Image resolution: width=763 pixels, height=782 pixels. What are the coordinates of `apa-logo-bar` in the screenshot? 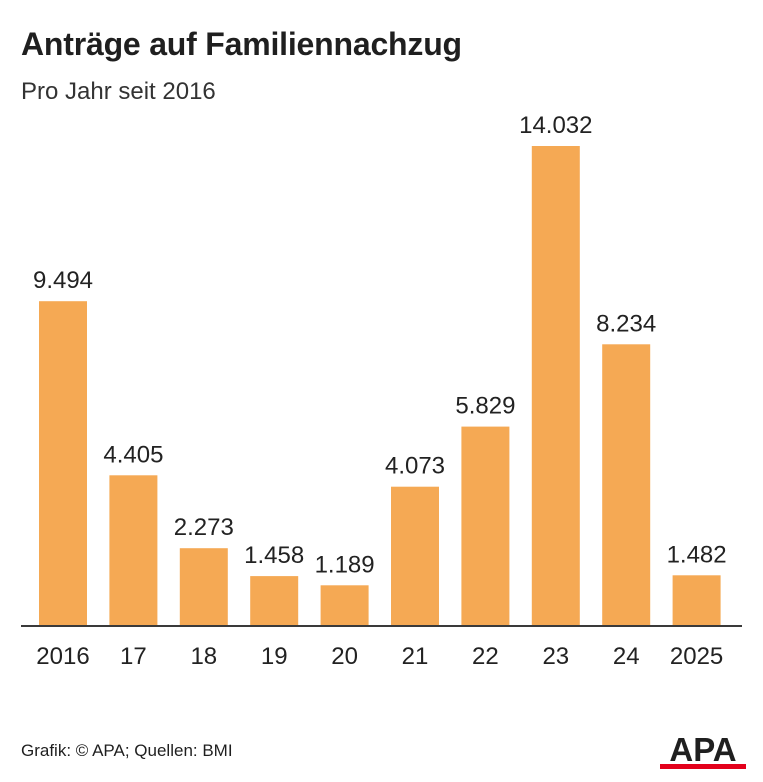 It's located at (703, 766).